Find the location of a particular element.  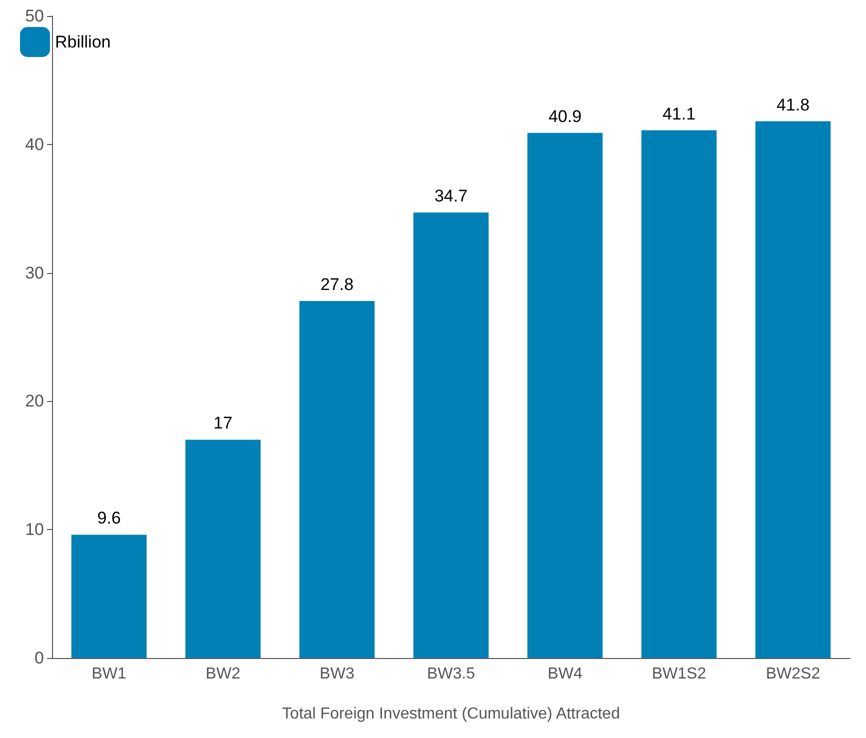

x-axis-title: Total Foreign Investment (Cumulative) Attracted is located at coordinates (451, 714).